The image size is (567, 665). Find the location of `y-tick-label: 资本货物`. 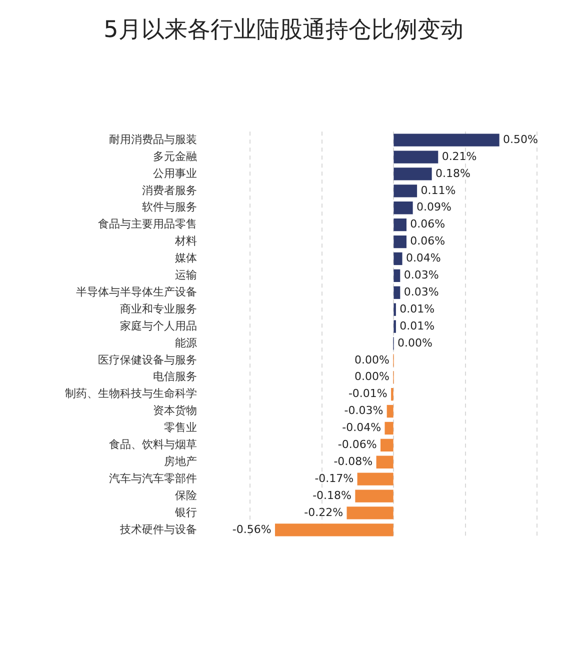

y-tick-label: 资本货物 is located at coordinates (175, 411).